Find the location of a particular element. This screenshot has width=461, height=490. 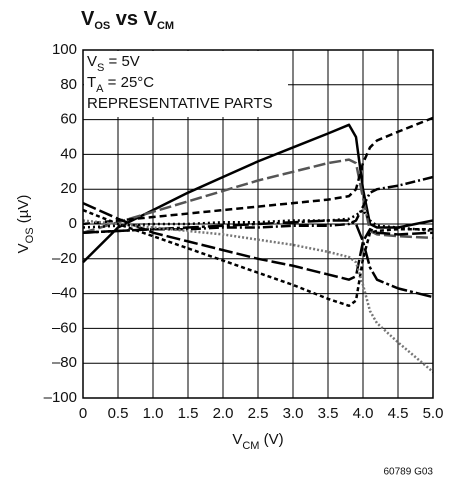

x-tick-label: 4.0 is located at coordinates (363, 413).